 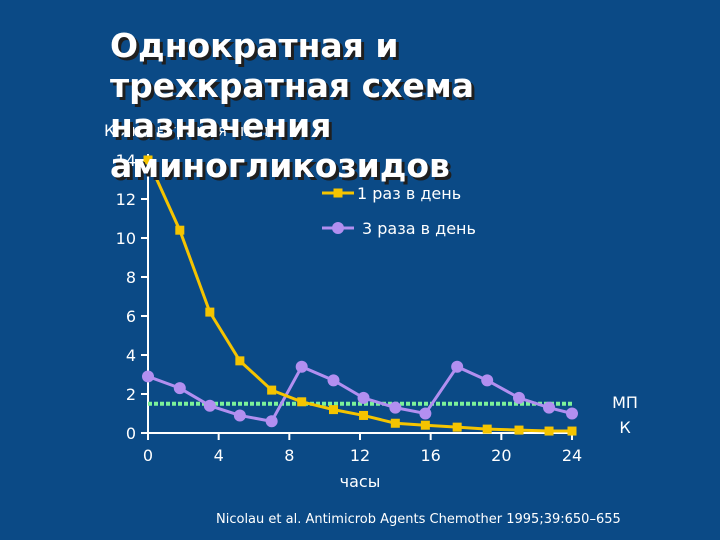 I want to click on x-axis-label: часы, so click(x=360, y=481).